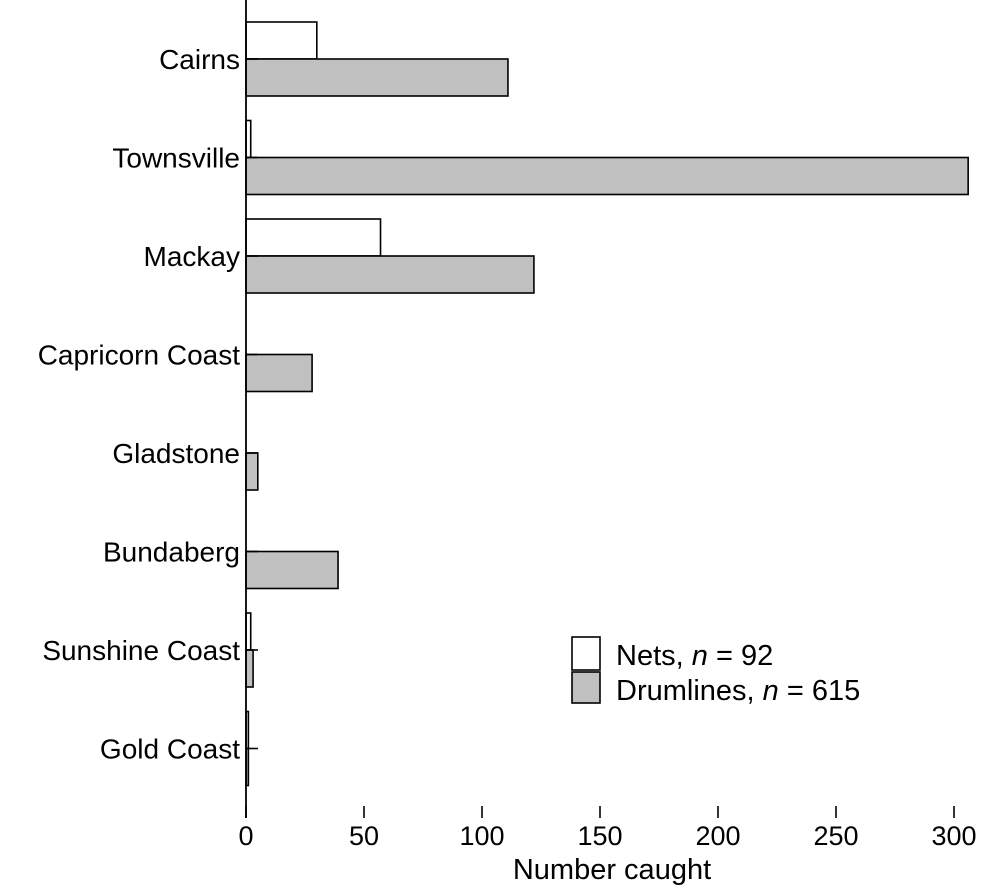  Describe the element at coordinates (689, 691) in the screenshot. I see `legend-label-drumlines-text: Drumlines,` at that location.